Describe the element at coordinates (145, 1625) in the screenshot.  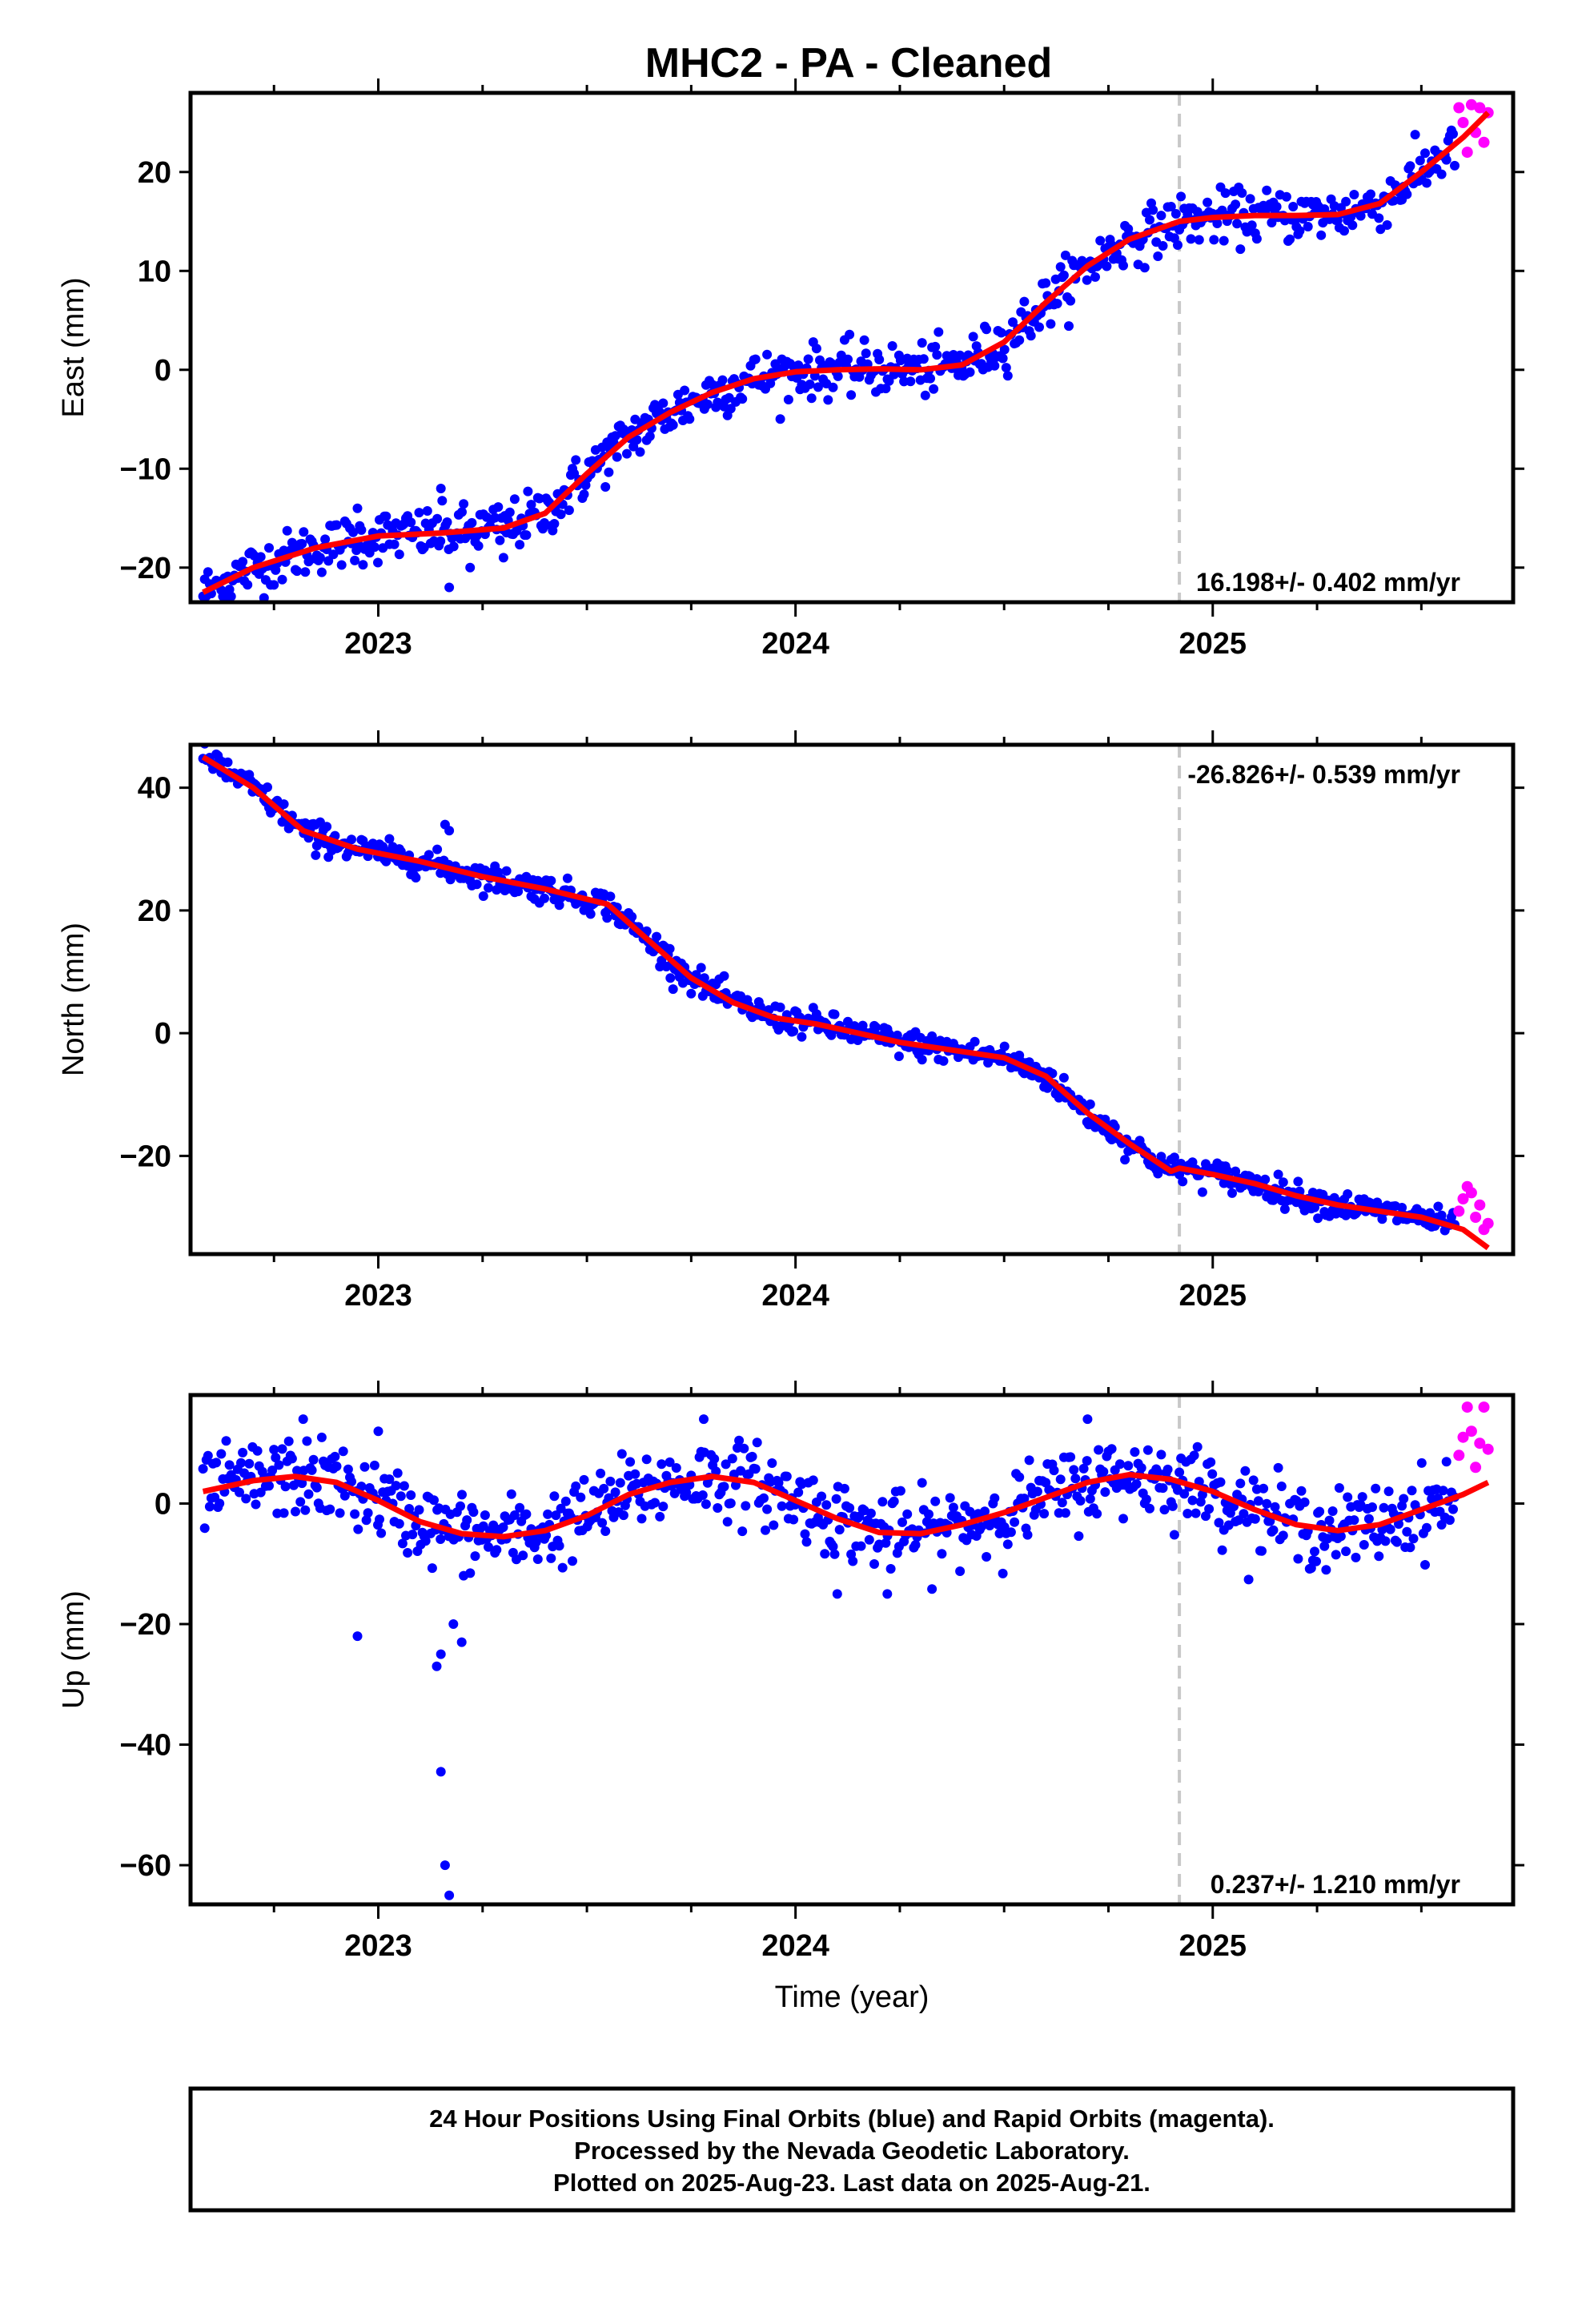
I see `y-tick-label: −20` at that location.